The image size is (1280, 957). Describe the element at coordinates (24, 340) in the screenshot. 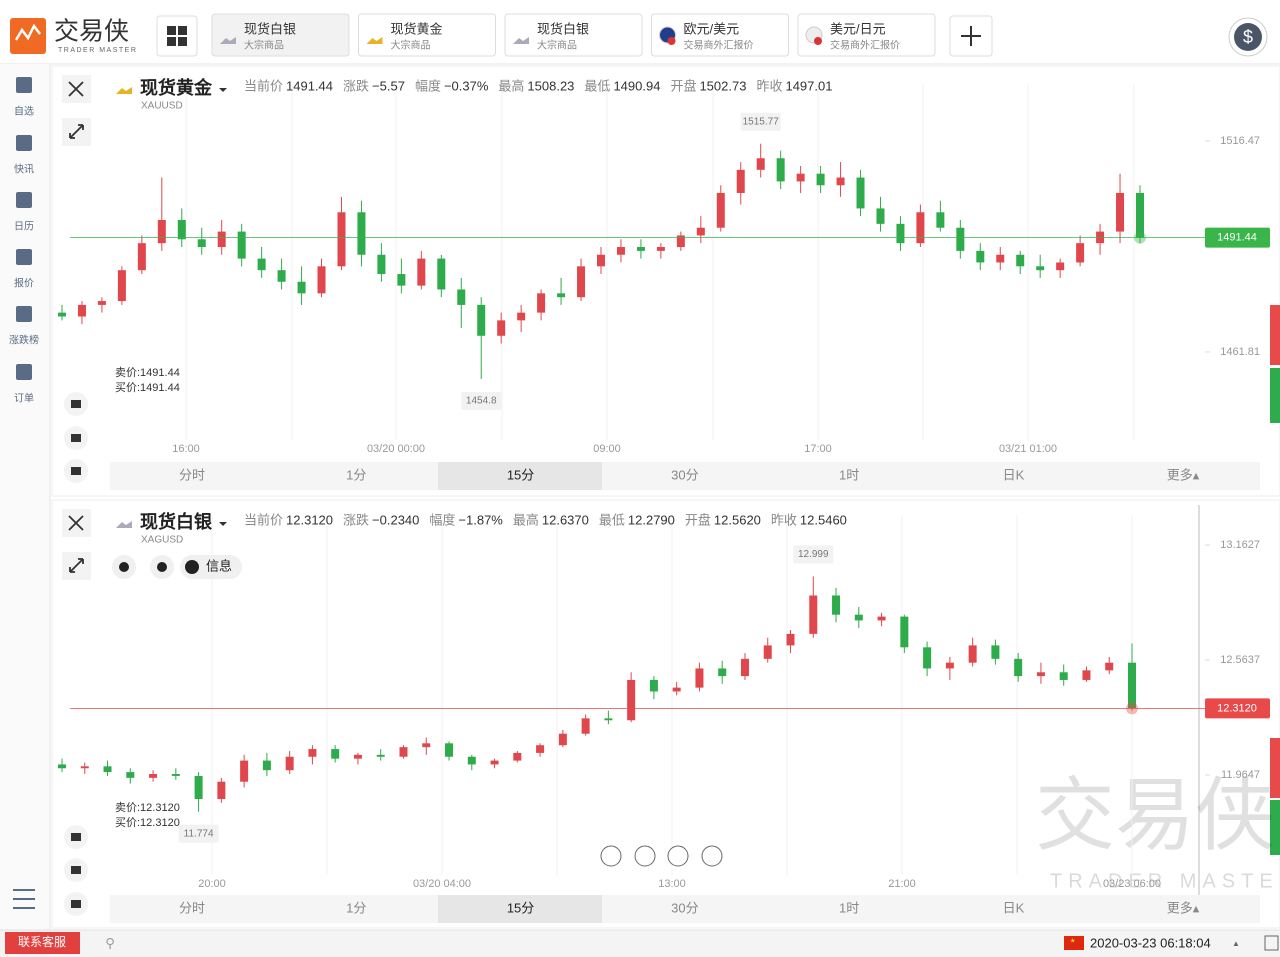

I see `sidebar-label: 涨跌榜` at that location.